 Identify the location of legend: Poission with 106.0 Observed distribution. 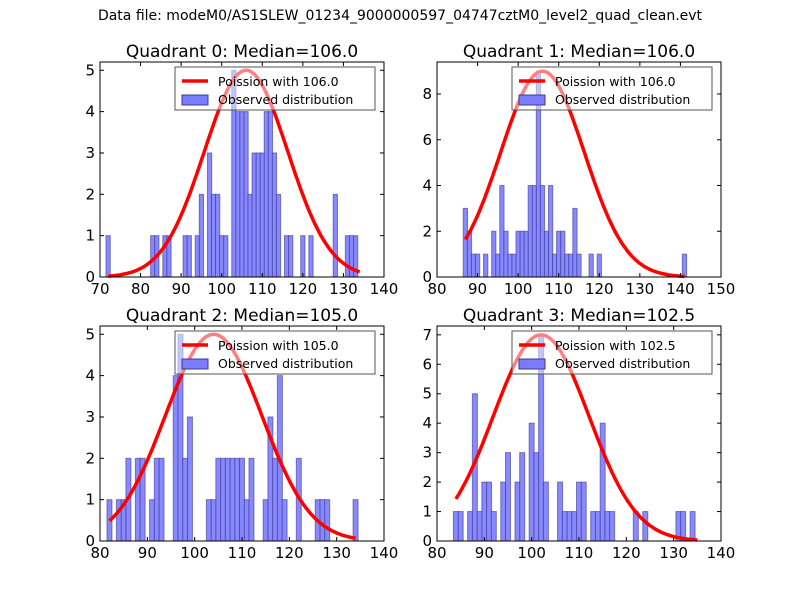
(275, 88).